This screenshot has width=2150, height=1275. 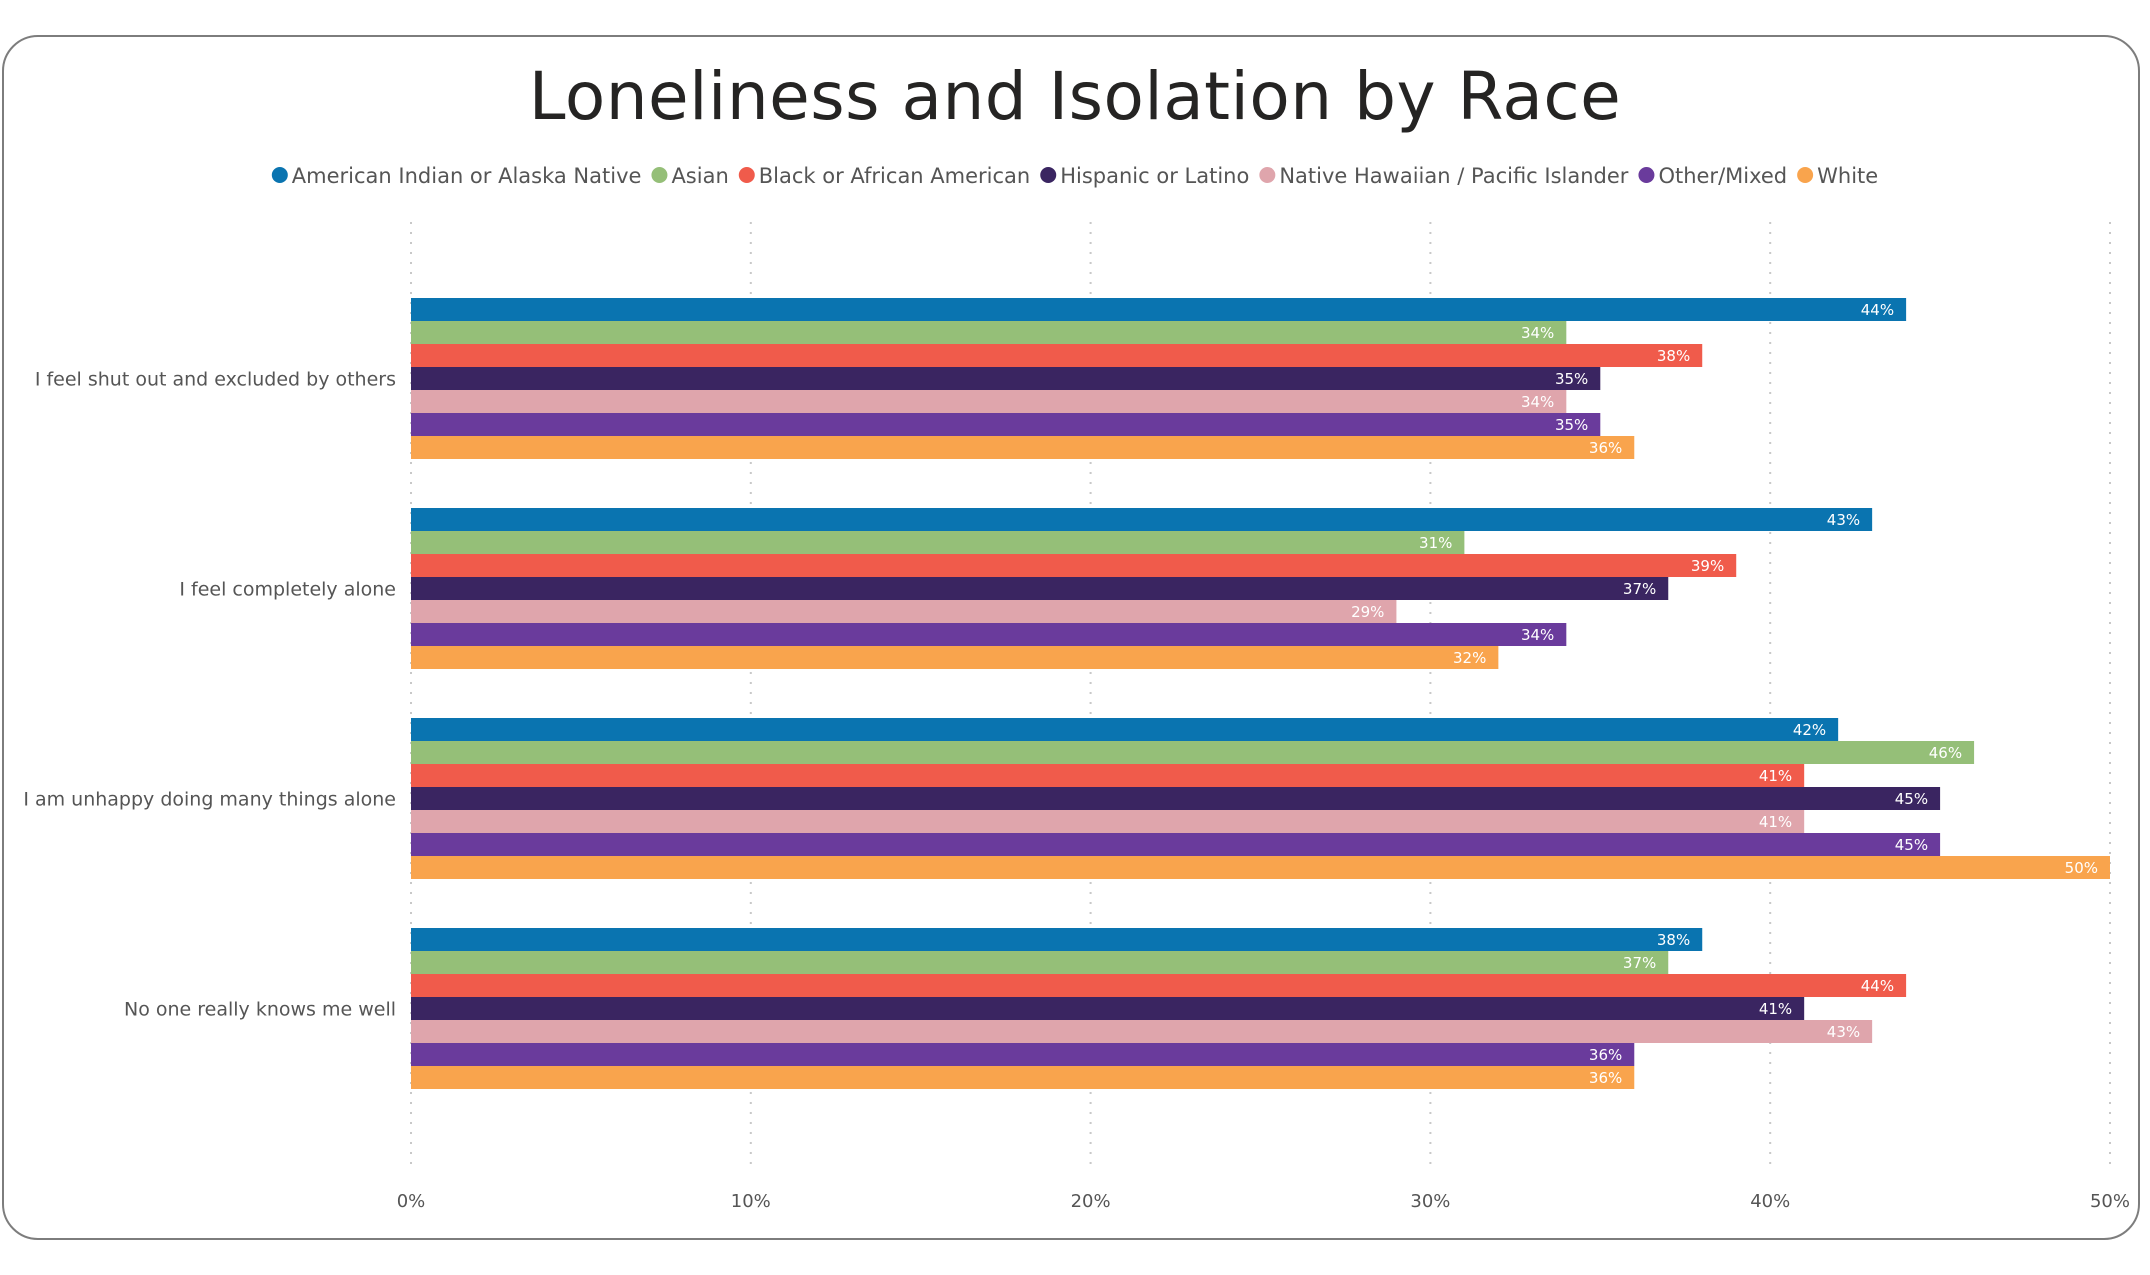 I want to click on bar-group: 42% 46% 41% 45% 41% 45% 50%, so click(x=1260, y=798).